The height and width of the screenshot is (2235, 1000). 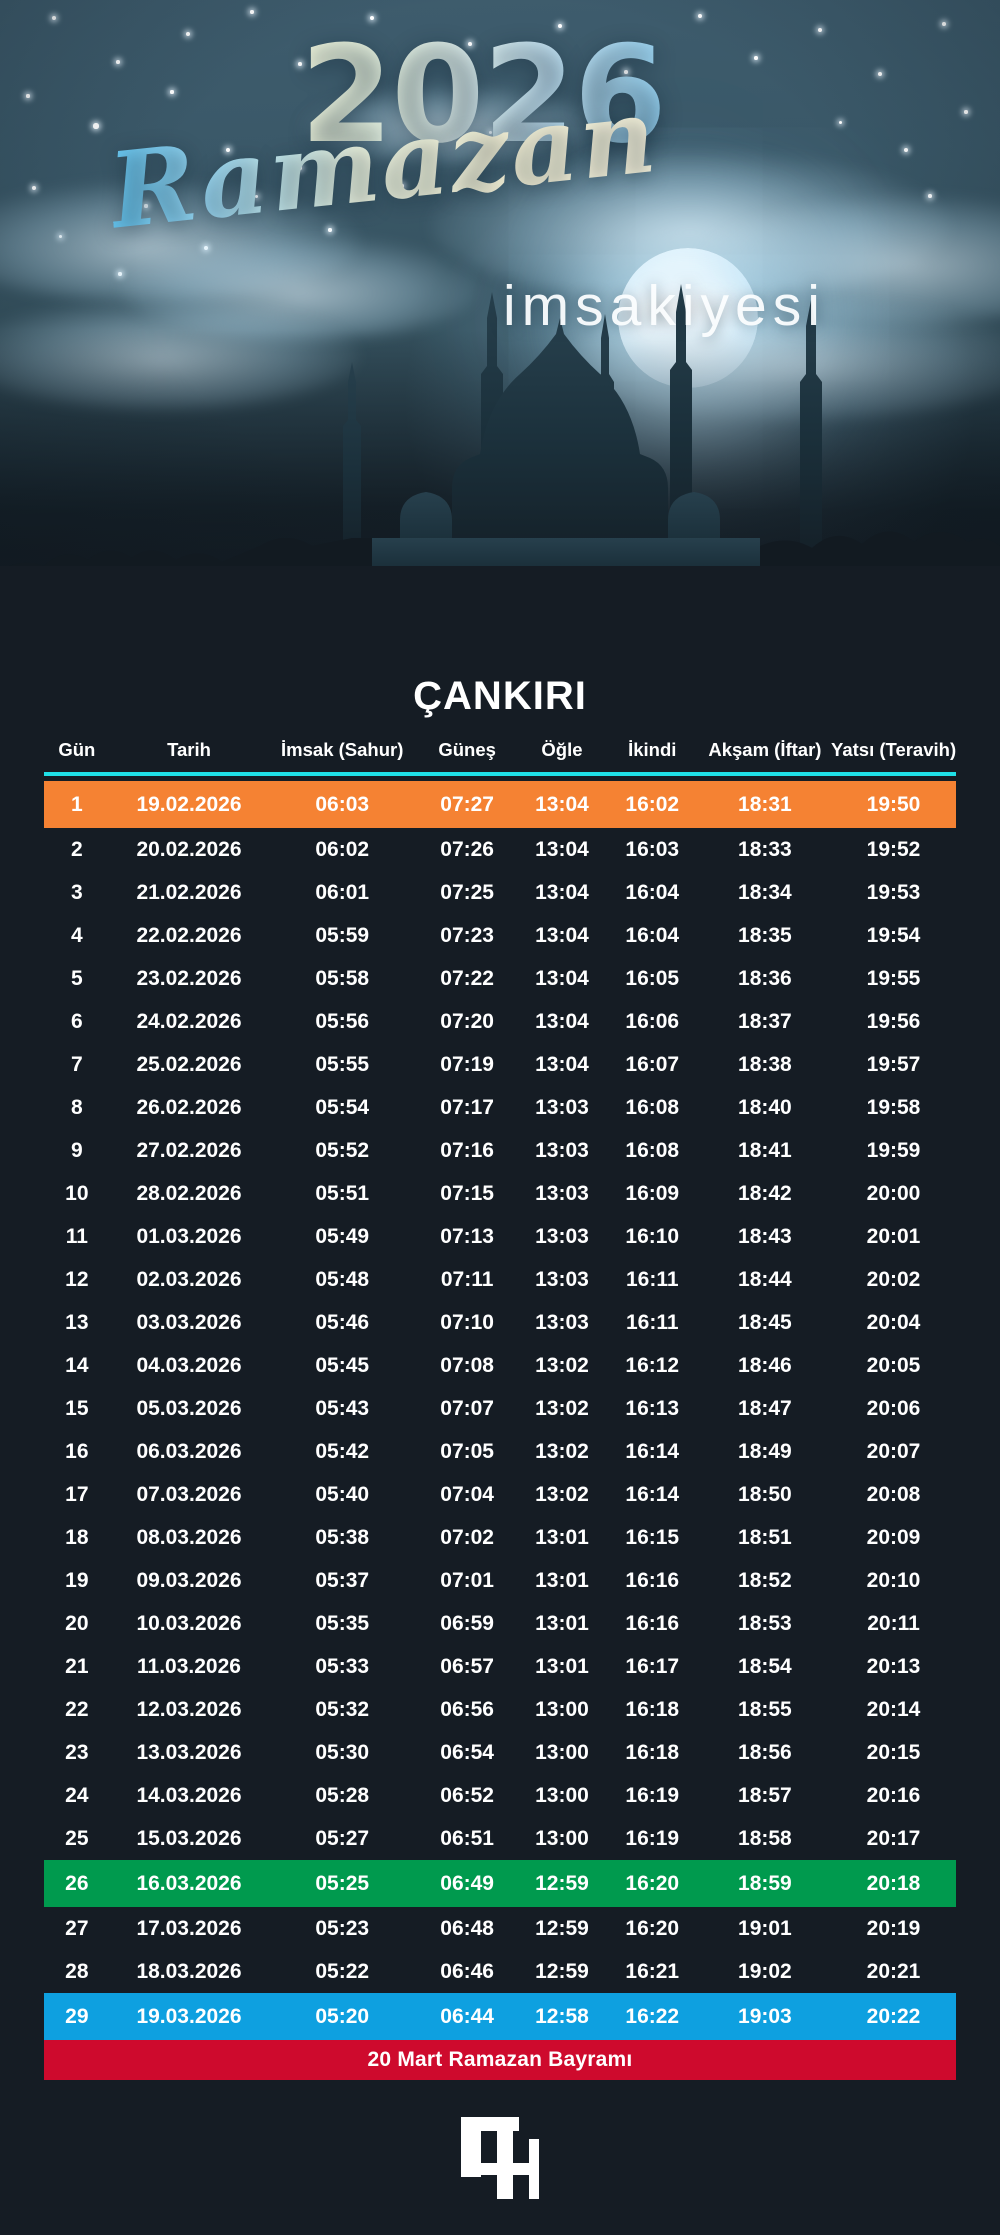 I want to click on column-header-ikindi: İkindi, so click(x=652, y=749).